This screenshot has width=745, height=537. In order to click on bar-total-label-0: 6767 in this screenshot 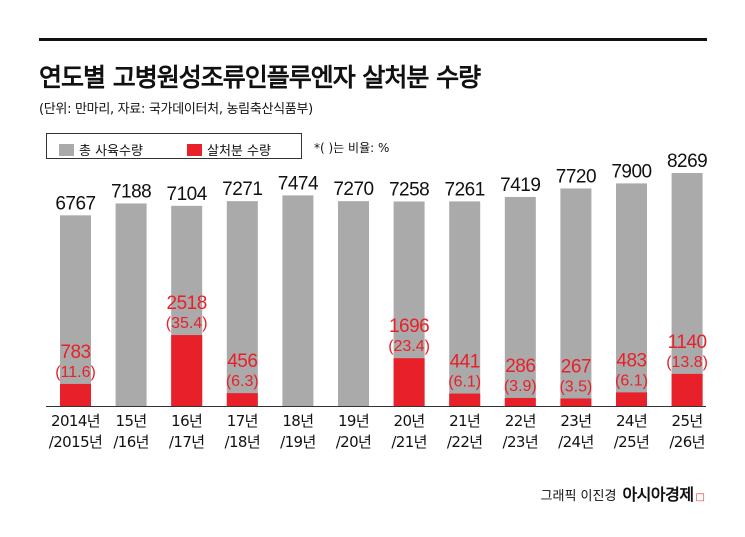, I will do `click(75, 203)`.